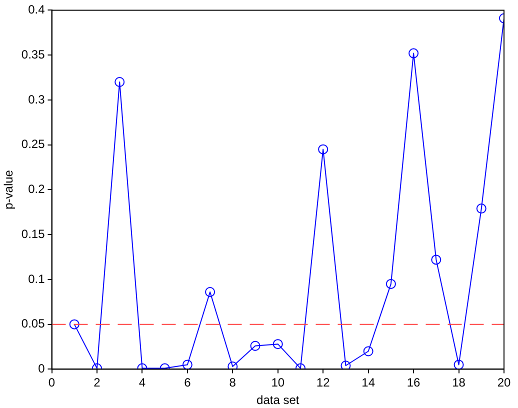 The height and width of the screenshot is (408, 518). What do you see at coordinates (413, 383) in the screenshot?
I see `x-tick-label: 16` at bounding box center [413, 383].